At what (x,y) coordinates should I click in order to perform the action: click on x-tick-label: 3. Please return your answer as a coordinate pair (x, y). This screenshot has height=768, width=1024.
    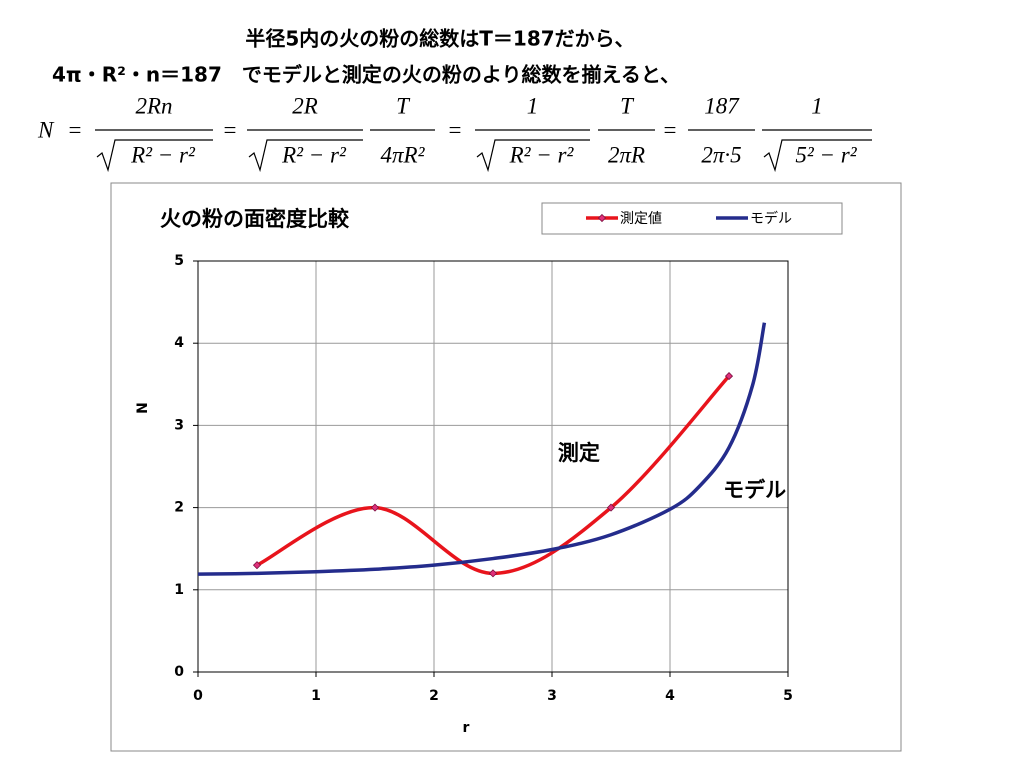
    Looking at the image, I should click on (552, 696).